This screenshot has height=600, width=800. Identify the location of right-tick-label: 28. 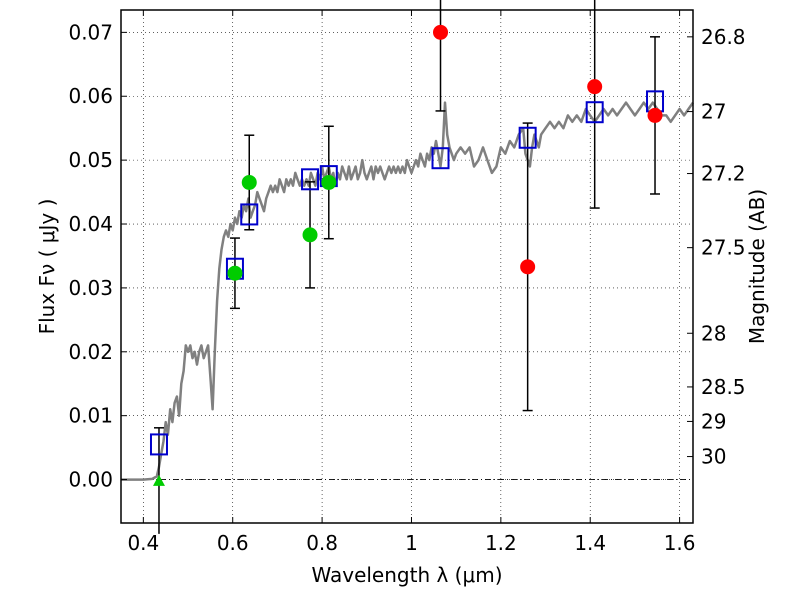
(713, 333).